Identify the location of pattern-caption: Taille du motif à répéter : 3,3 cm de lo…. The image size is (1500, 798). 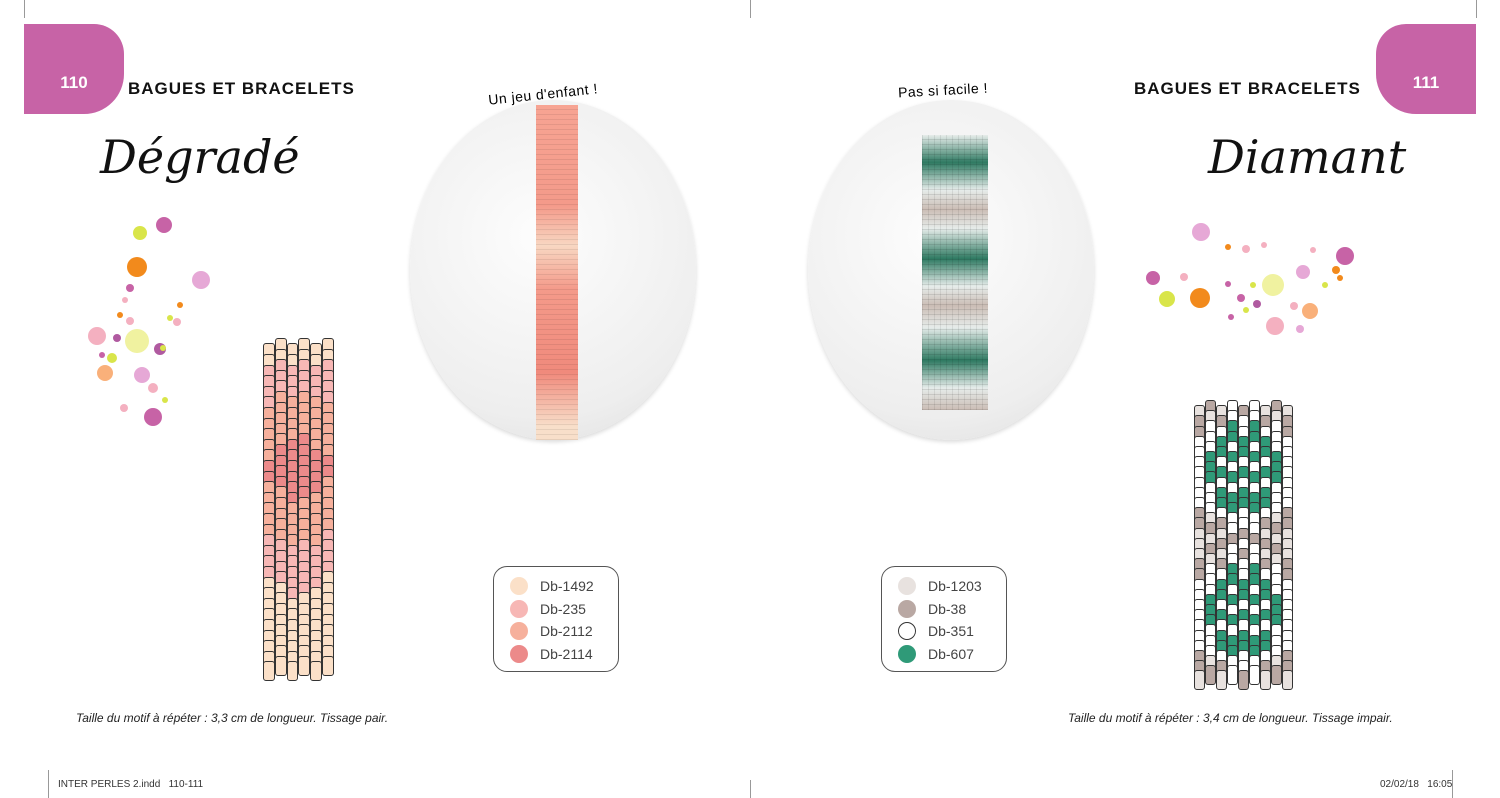
(232, 718).